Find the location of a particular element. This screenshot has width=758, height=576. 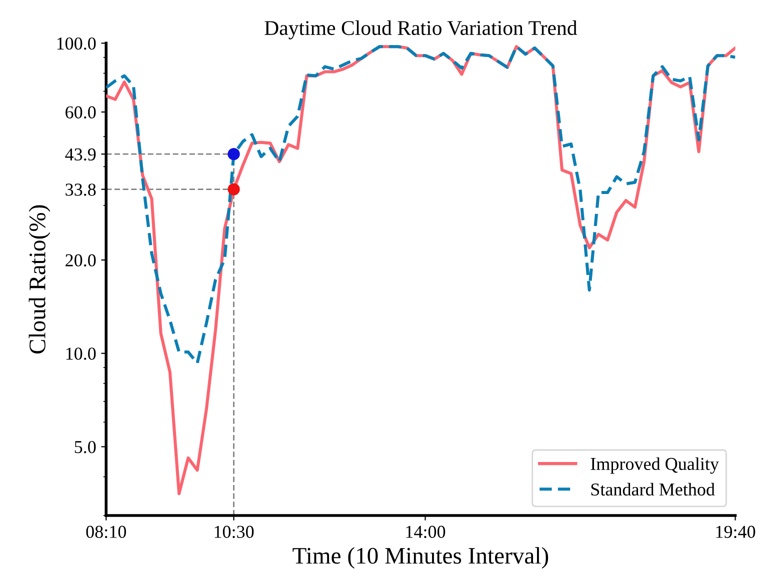

y-tick-label: 100.0 is located at coordinates (76, 43).